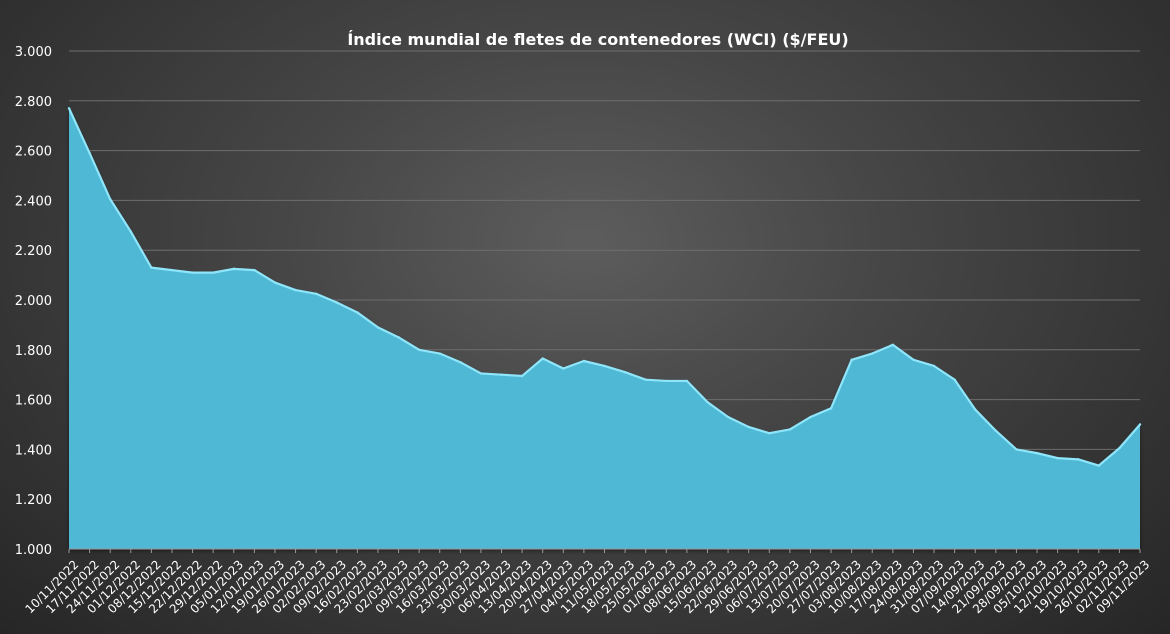 Image resolution: width=1170 pixels, height=634 pixels. What do you see at coordinates (33, 500) in the screenshot?
I see `y-tick-label: 1.200` at bounding box center [33, 500].